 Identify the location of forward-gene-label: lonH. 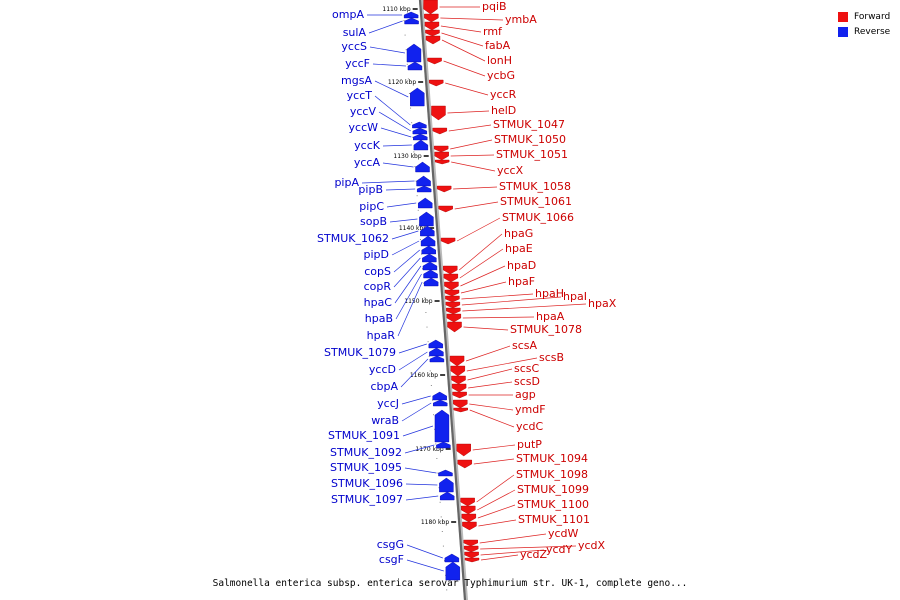
(499, 60).